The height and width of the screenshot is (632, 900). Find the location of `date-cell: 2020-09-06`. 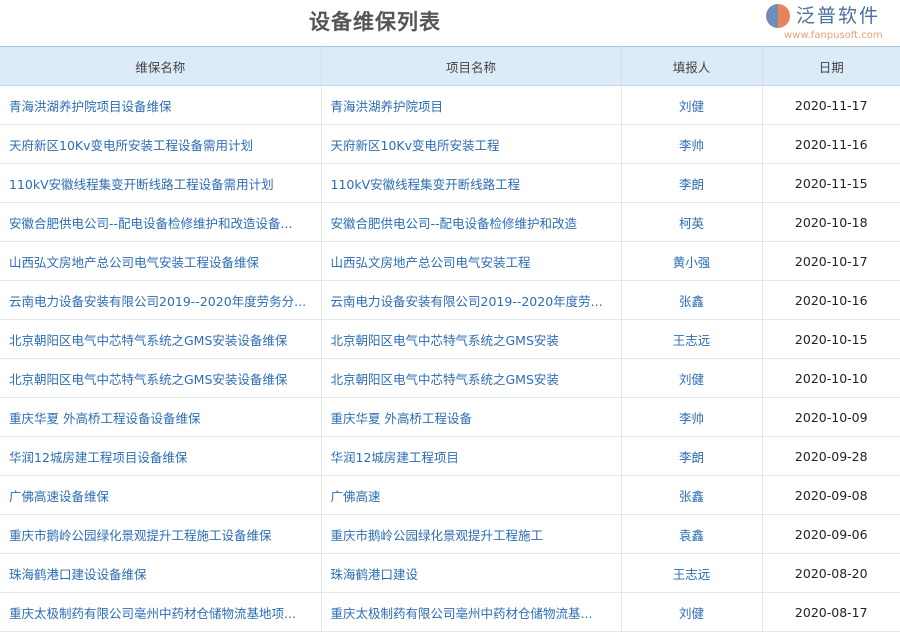

date-cell: 2020-09-06 is located at coordinates (831, 534).